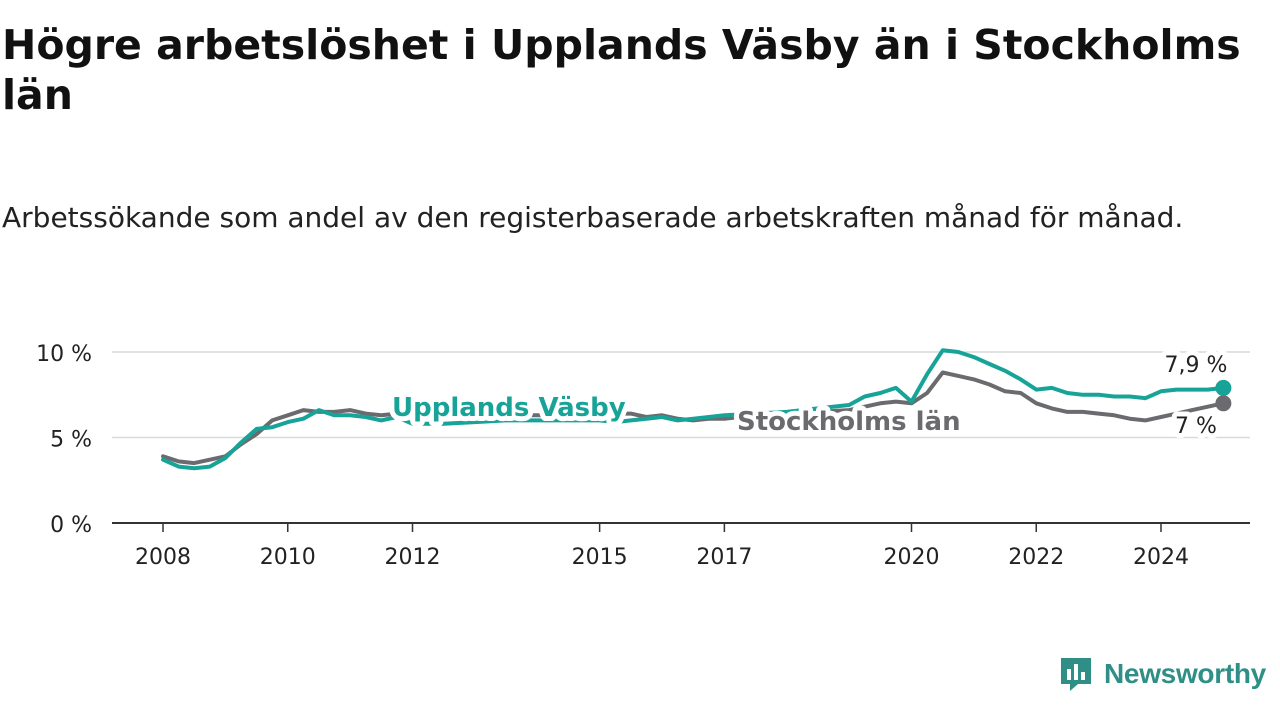  What do you see at coordinates (1161, 557) in the screenshot?
I see `x-tick-label-2024: 2024` at bounding box center [1161, 557].